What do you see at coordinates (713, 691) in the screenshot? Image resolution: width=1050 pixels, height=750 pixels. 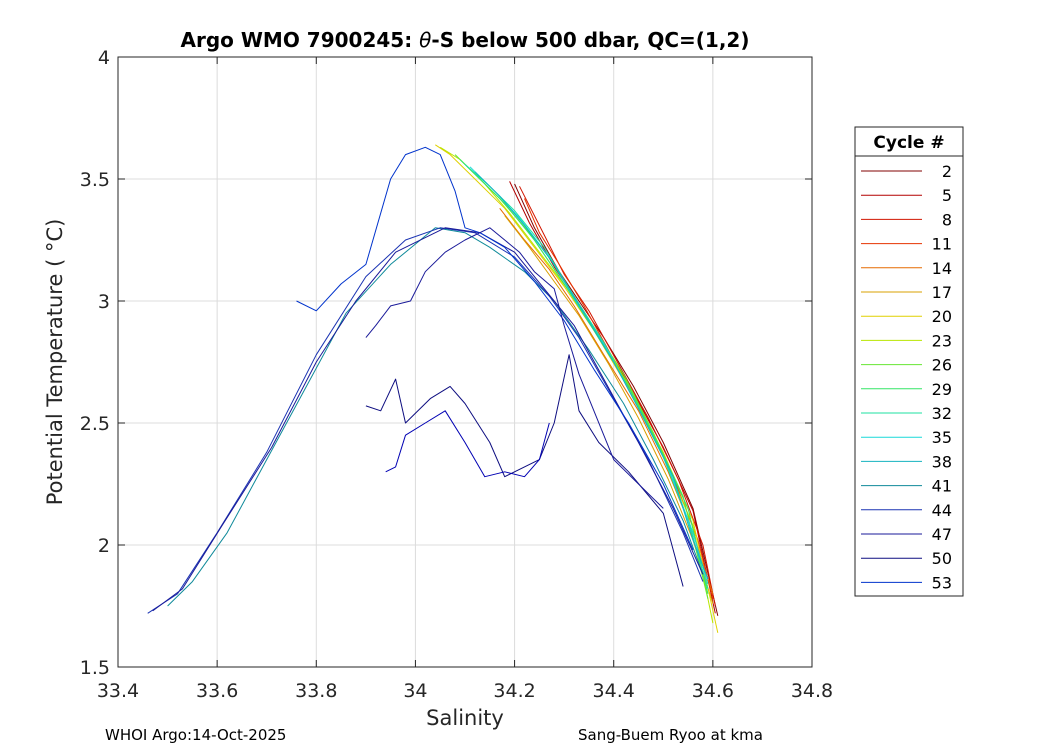 I see `x-tick-label: 34.6` at bounding box center [713, 691].